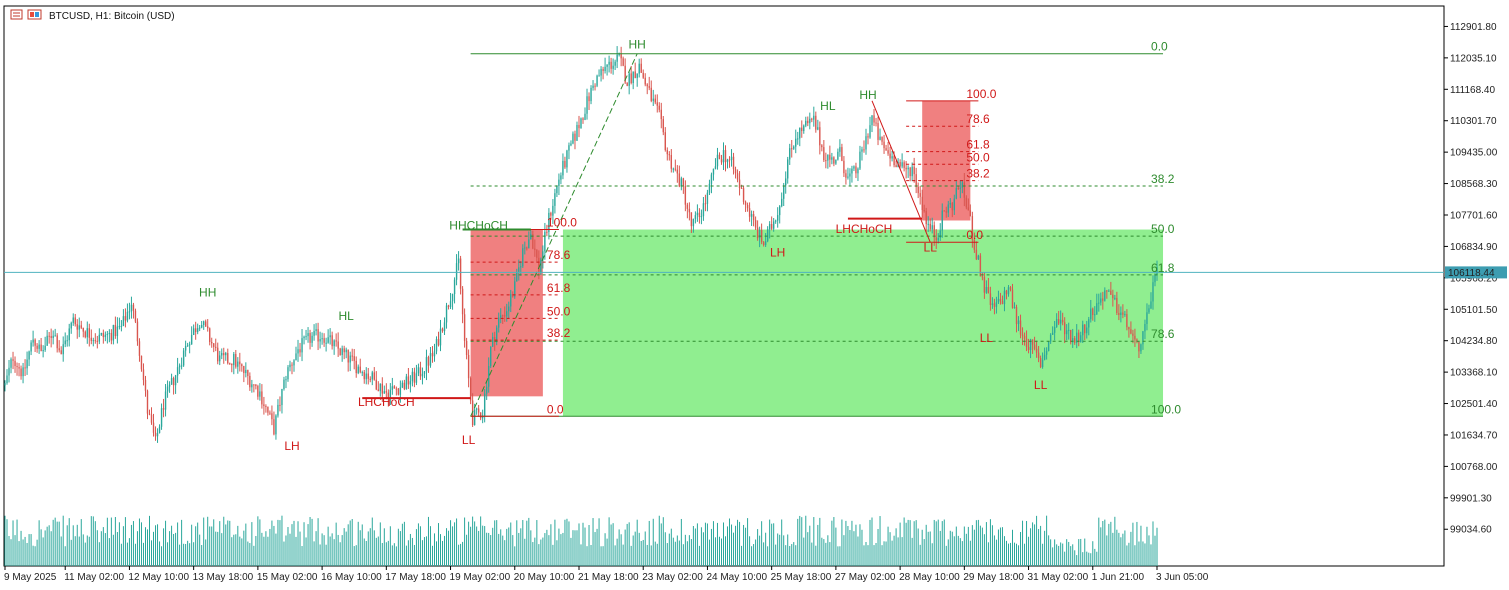 Image resolution: width=1509 pixels, height=590 pixels. I want to click on time-tick-label: 13 May 18:00, so click(223, 577).